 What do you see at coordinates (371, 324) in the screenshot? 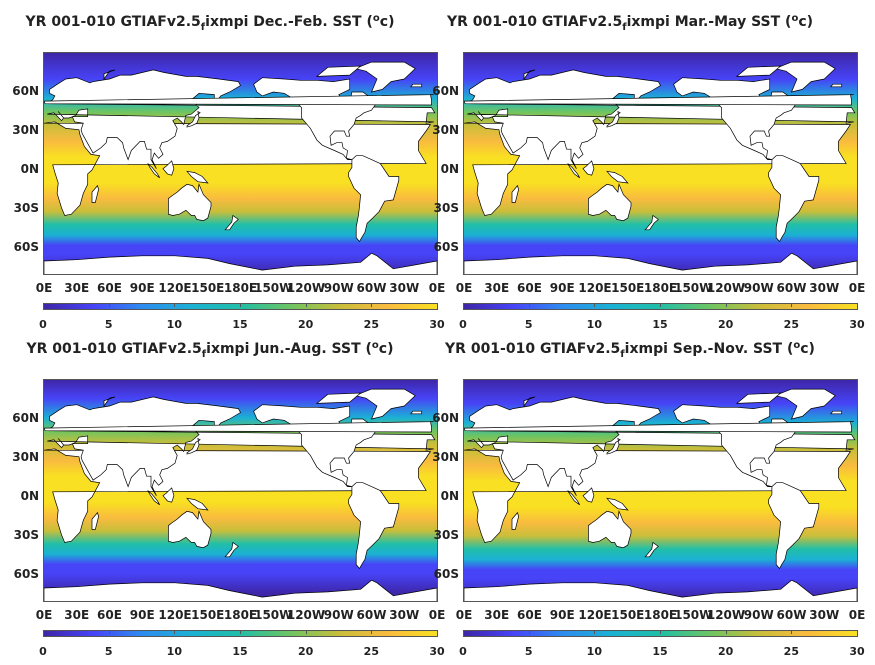
I see `colorbar-tick-label: 25` at bounding box center [371, 324].